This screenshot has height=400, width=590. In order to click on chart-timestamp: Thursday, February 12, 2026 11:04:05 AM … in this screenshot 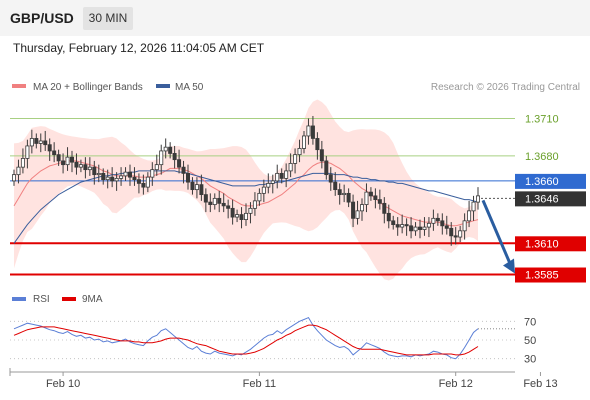, I will do `click(139, 48)`.